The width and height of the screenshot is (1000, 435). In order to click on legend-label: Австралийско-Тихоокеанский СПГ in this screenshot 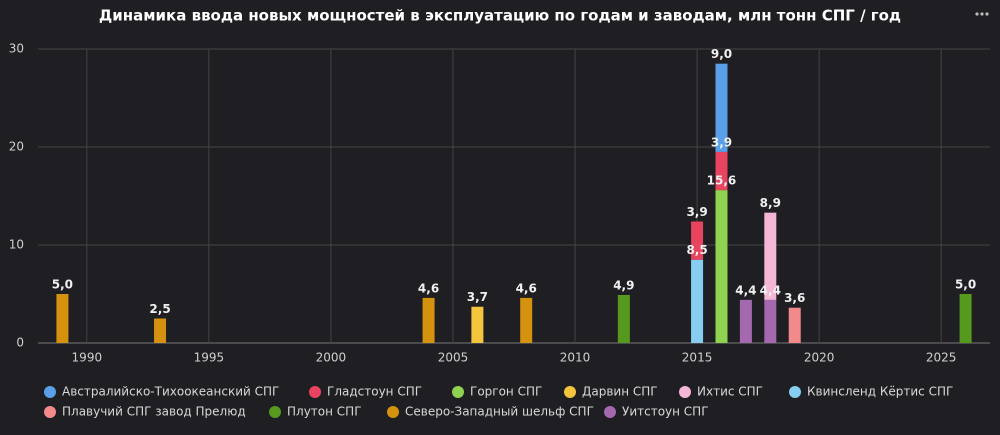, I will do `click(170, 392)`.